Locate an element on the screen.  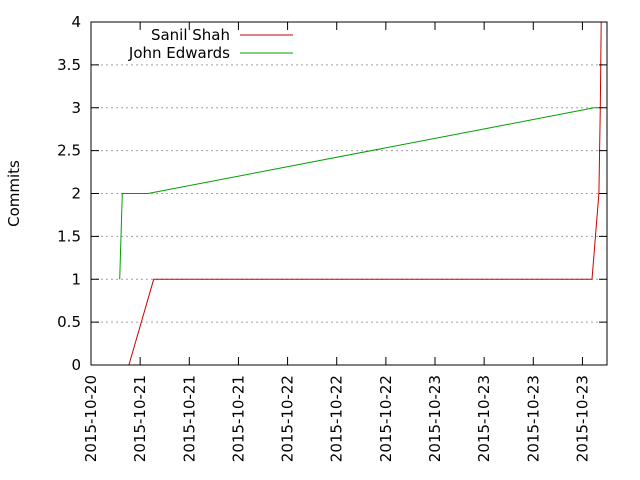
legend-label: Sanil Shah is located at coordinates (190, 35).